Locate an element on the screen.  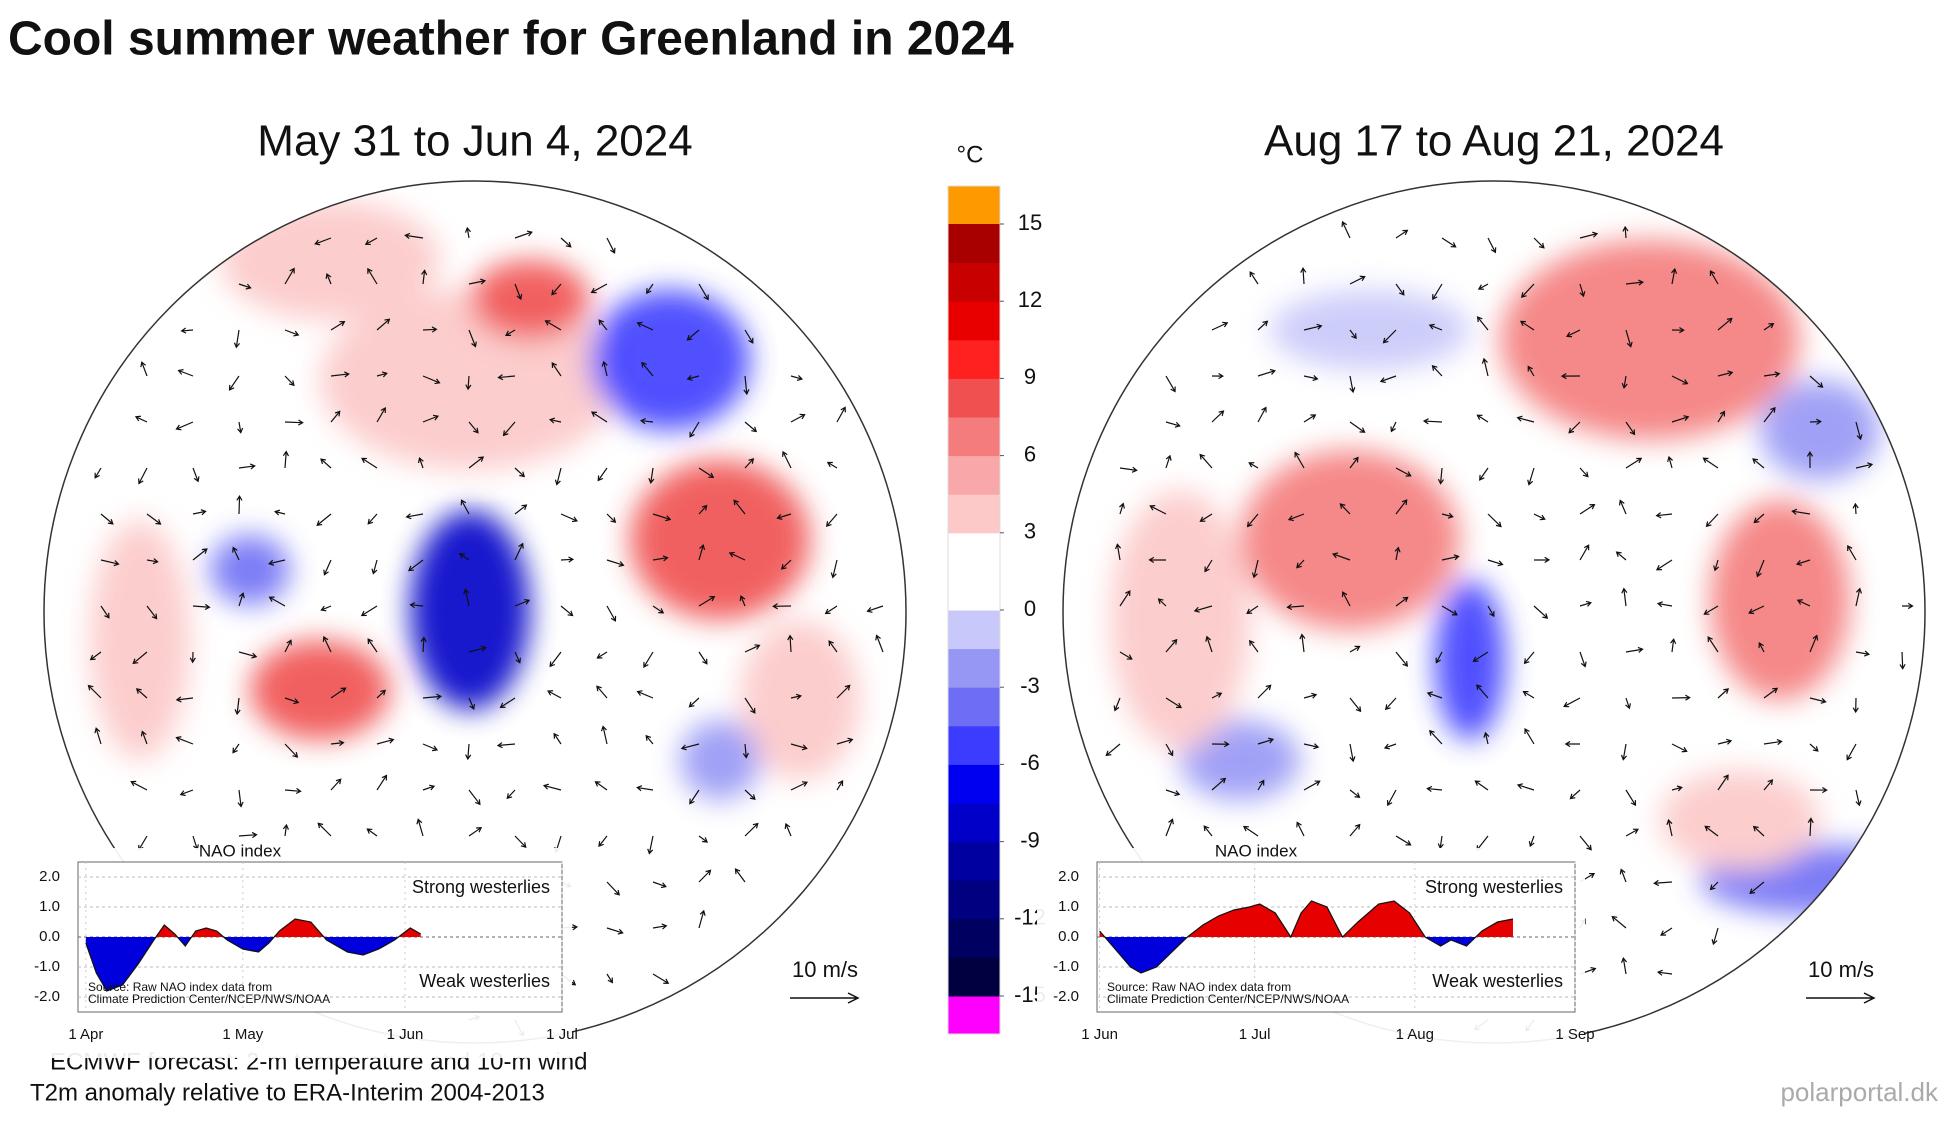
nao-y-tick-label: 0.0 is located at coordinates (1068, 936).